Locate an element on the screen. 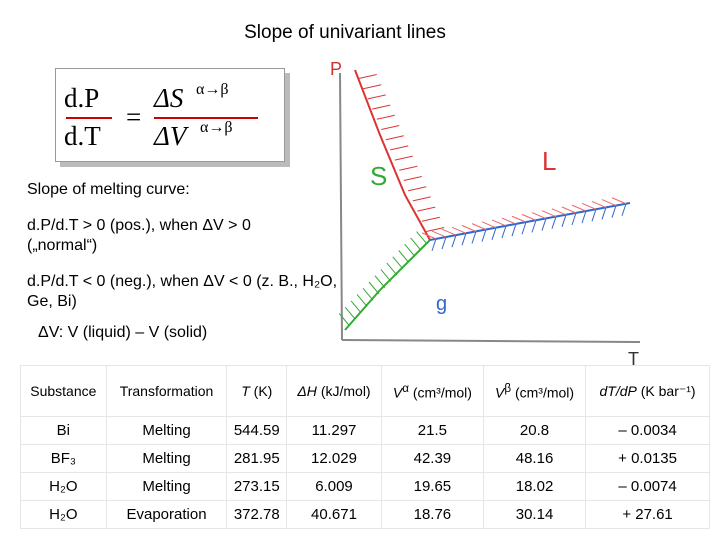 The image size is (720, 540). header-text: (K bar⁻¹) is located at coordinates (668, 390).